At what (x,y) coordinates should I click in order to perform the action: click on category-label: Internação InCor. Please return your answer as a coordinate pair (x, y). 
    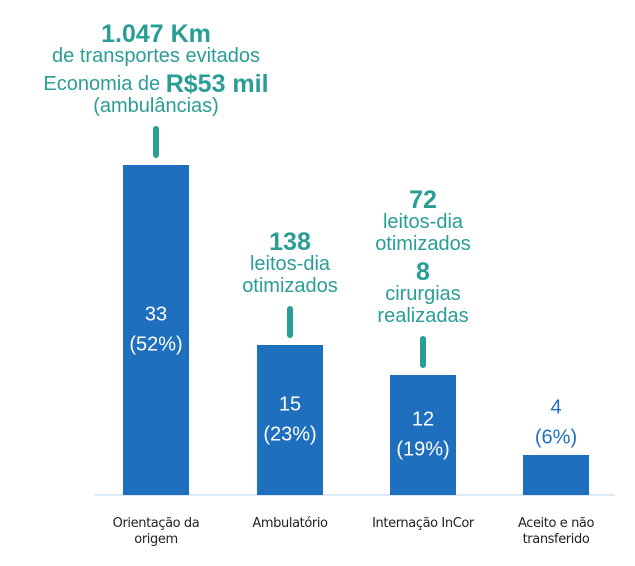
    Looking at the image, I should click on (423, 523).